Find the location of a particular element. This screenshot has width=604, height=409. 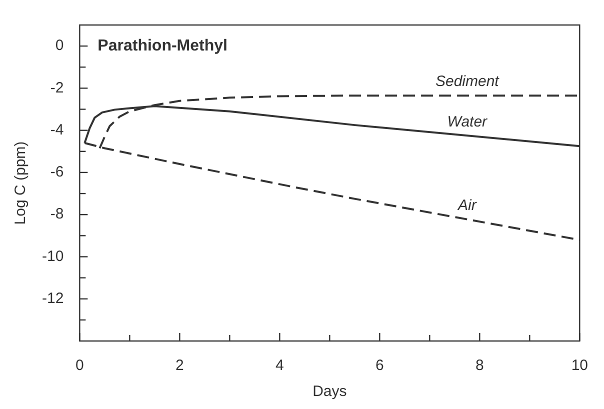

x-tick-label: 4 is located at coordinates (280, 365).